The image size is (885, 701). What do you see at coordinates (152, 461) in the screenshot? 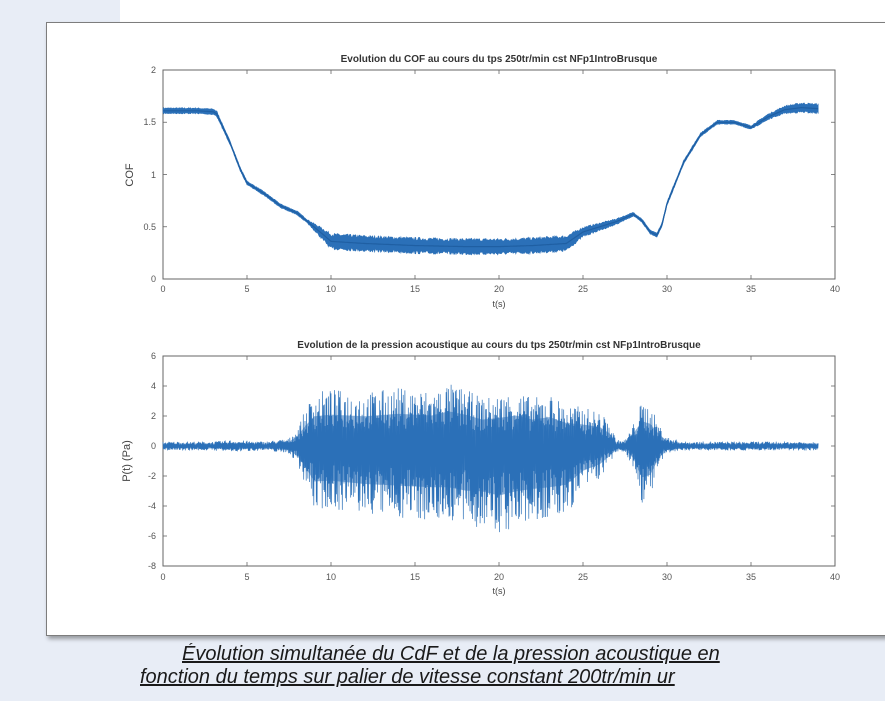
I see `pressure-y-ticks: -8 -6 -4 -2 0 2 4 6` at bounding box center [152, 461].